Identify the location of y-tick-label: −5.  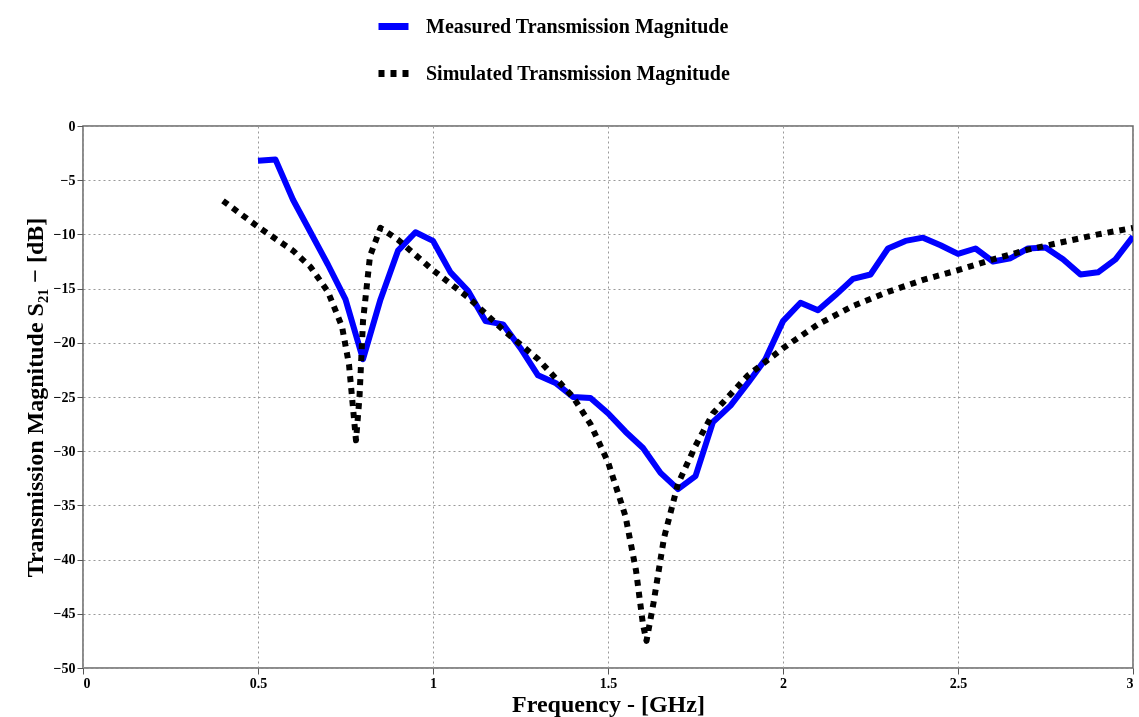
(68, 180).